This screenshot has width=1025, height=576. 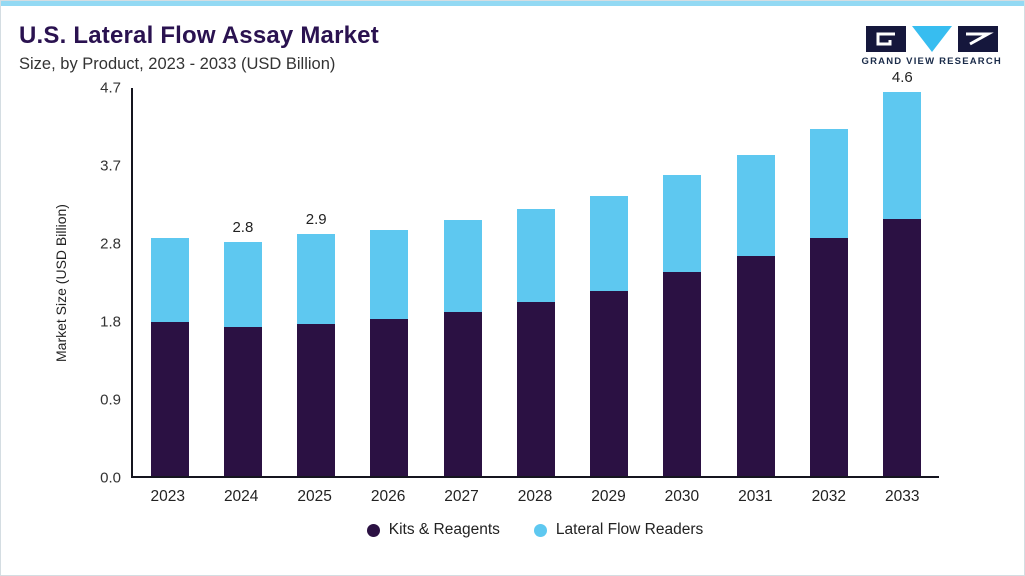 What do you see at coordinates (609, 383) in the screenshot?
I see `bar-segment-kits-reagents-2029` at bounding box center [609, 383].